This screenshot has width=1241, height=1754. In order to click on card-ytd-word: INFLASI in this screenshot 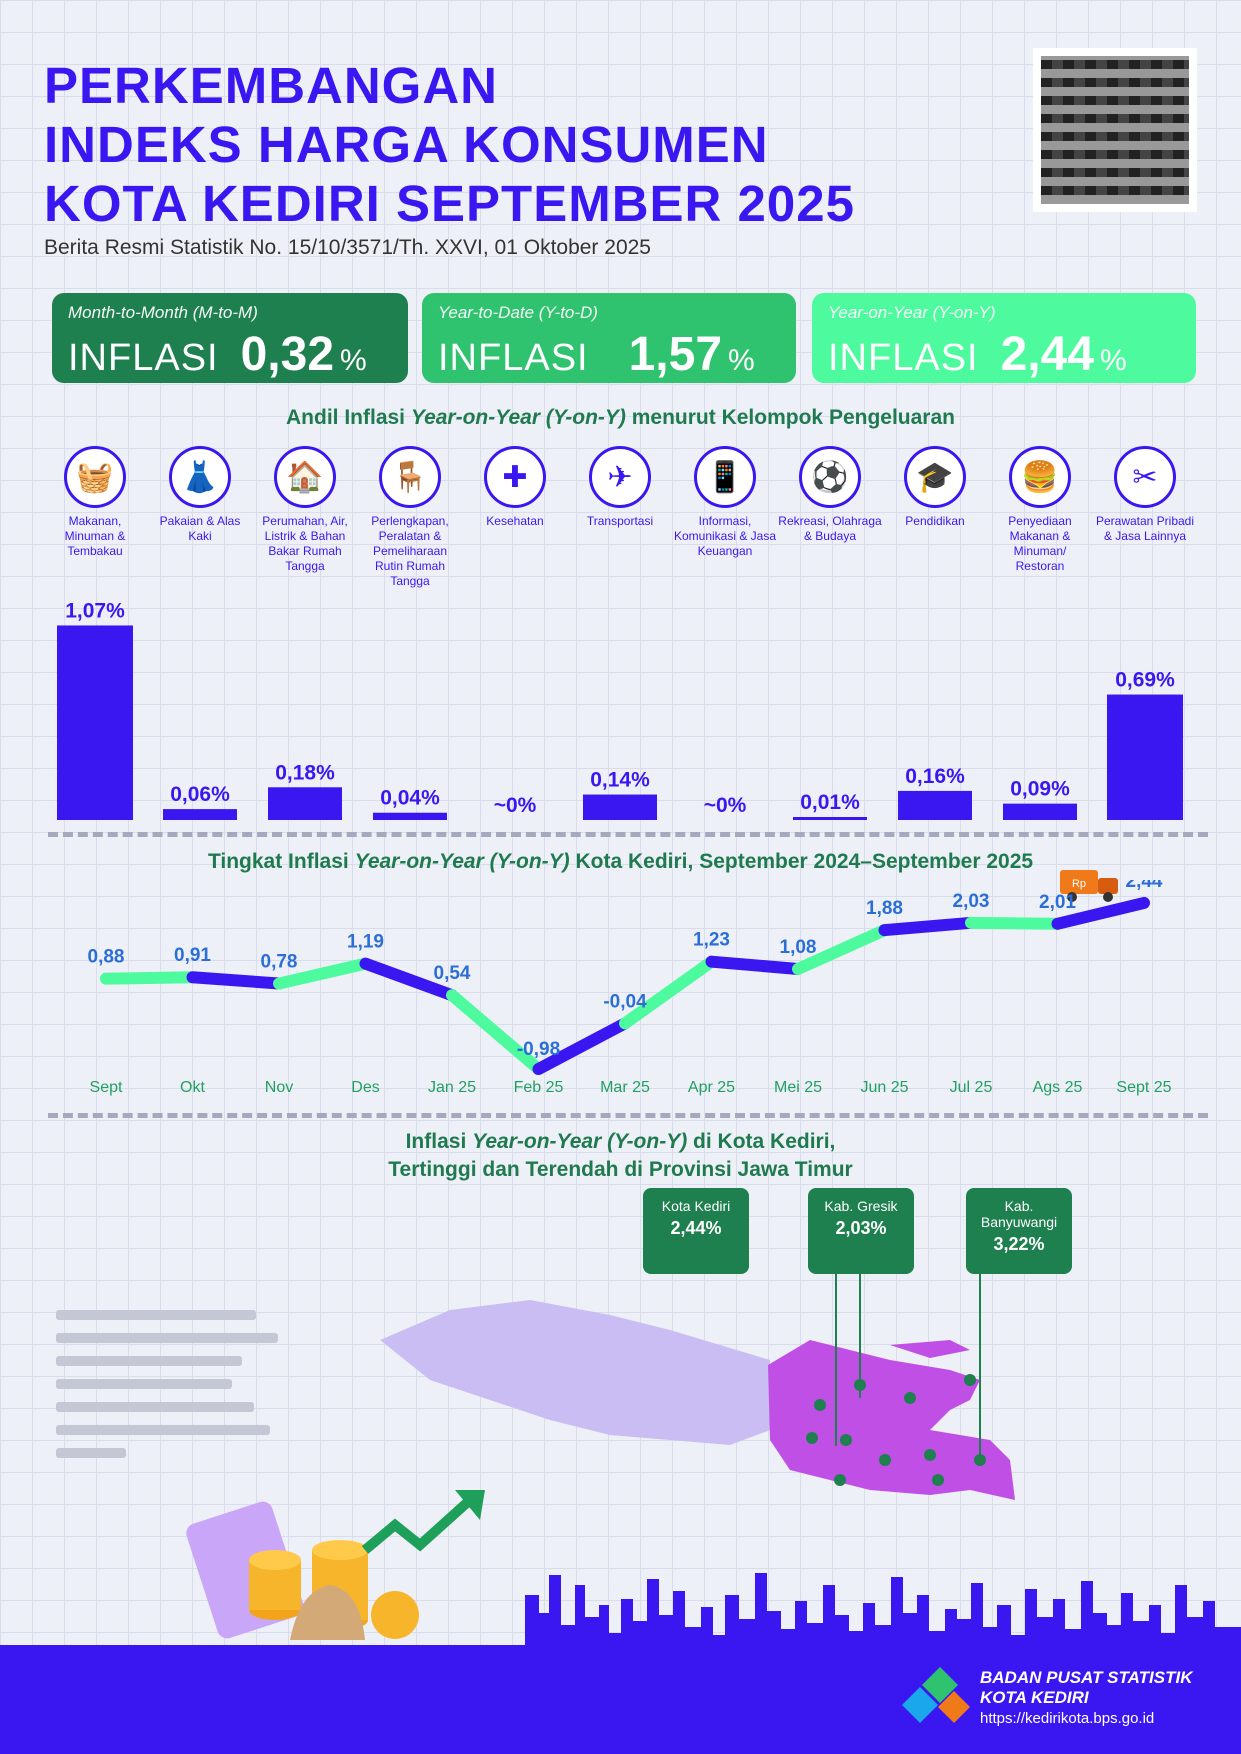, I will do `click(513, 358)`.